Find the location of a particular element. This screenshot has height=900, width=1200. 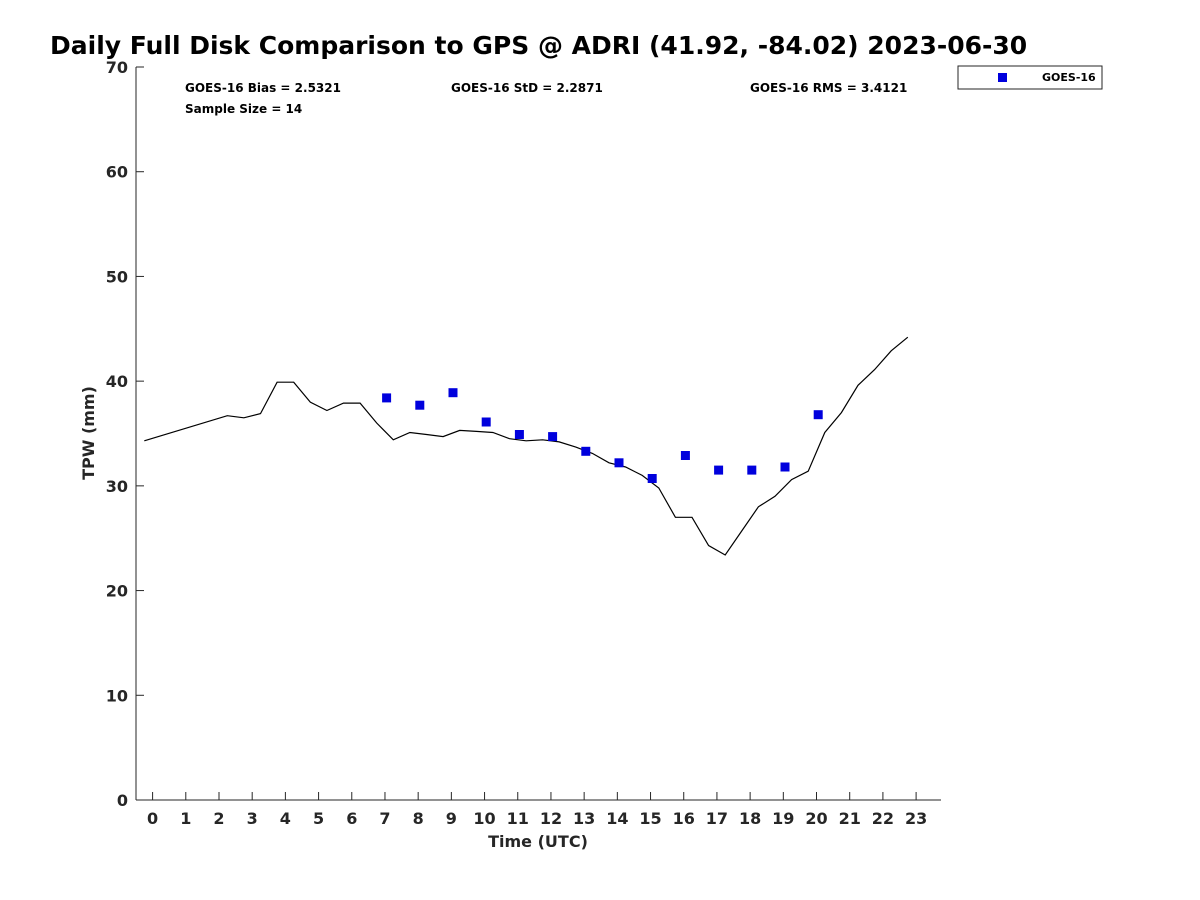

y-tick-label: 30 is located at coordinates (117, 486).